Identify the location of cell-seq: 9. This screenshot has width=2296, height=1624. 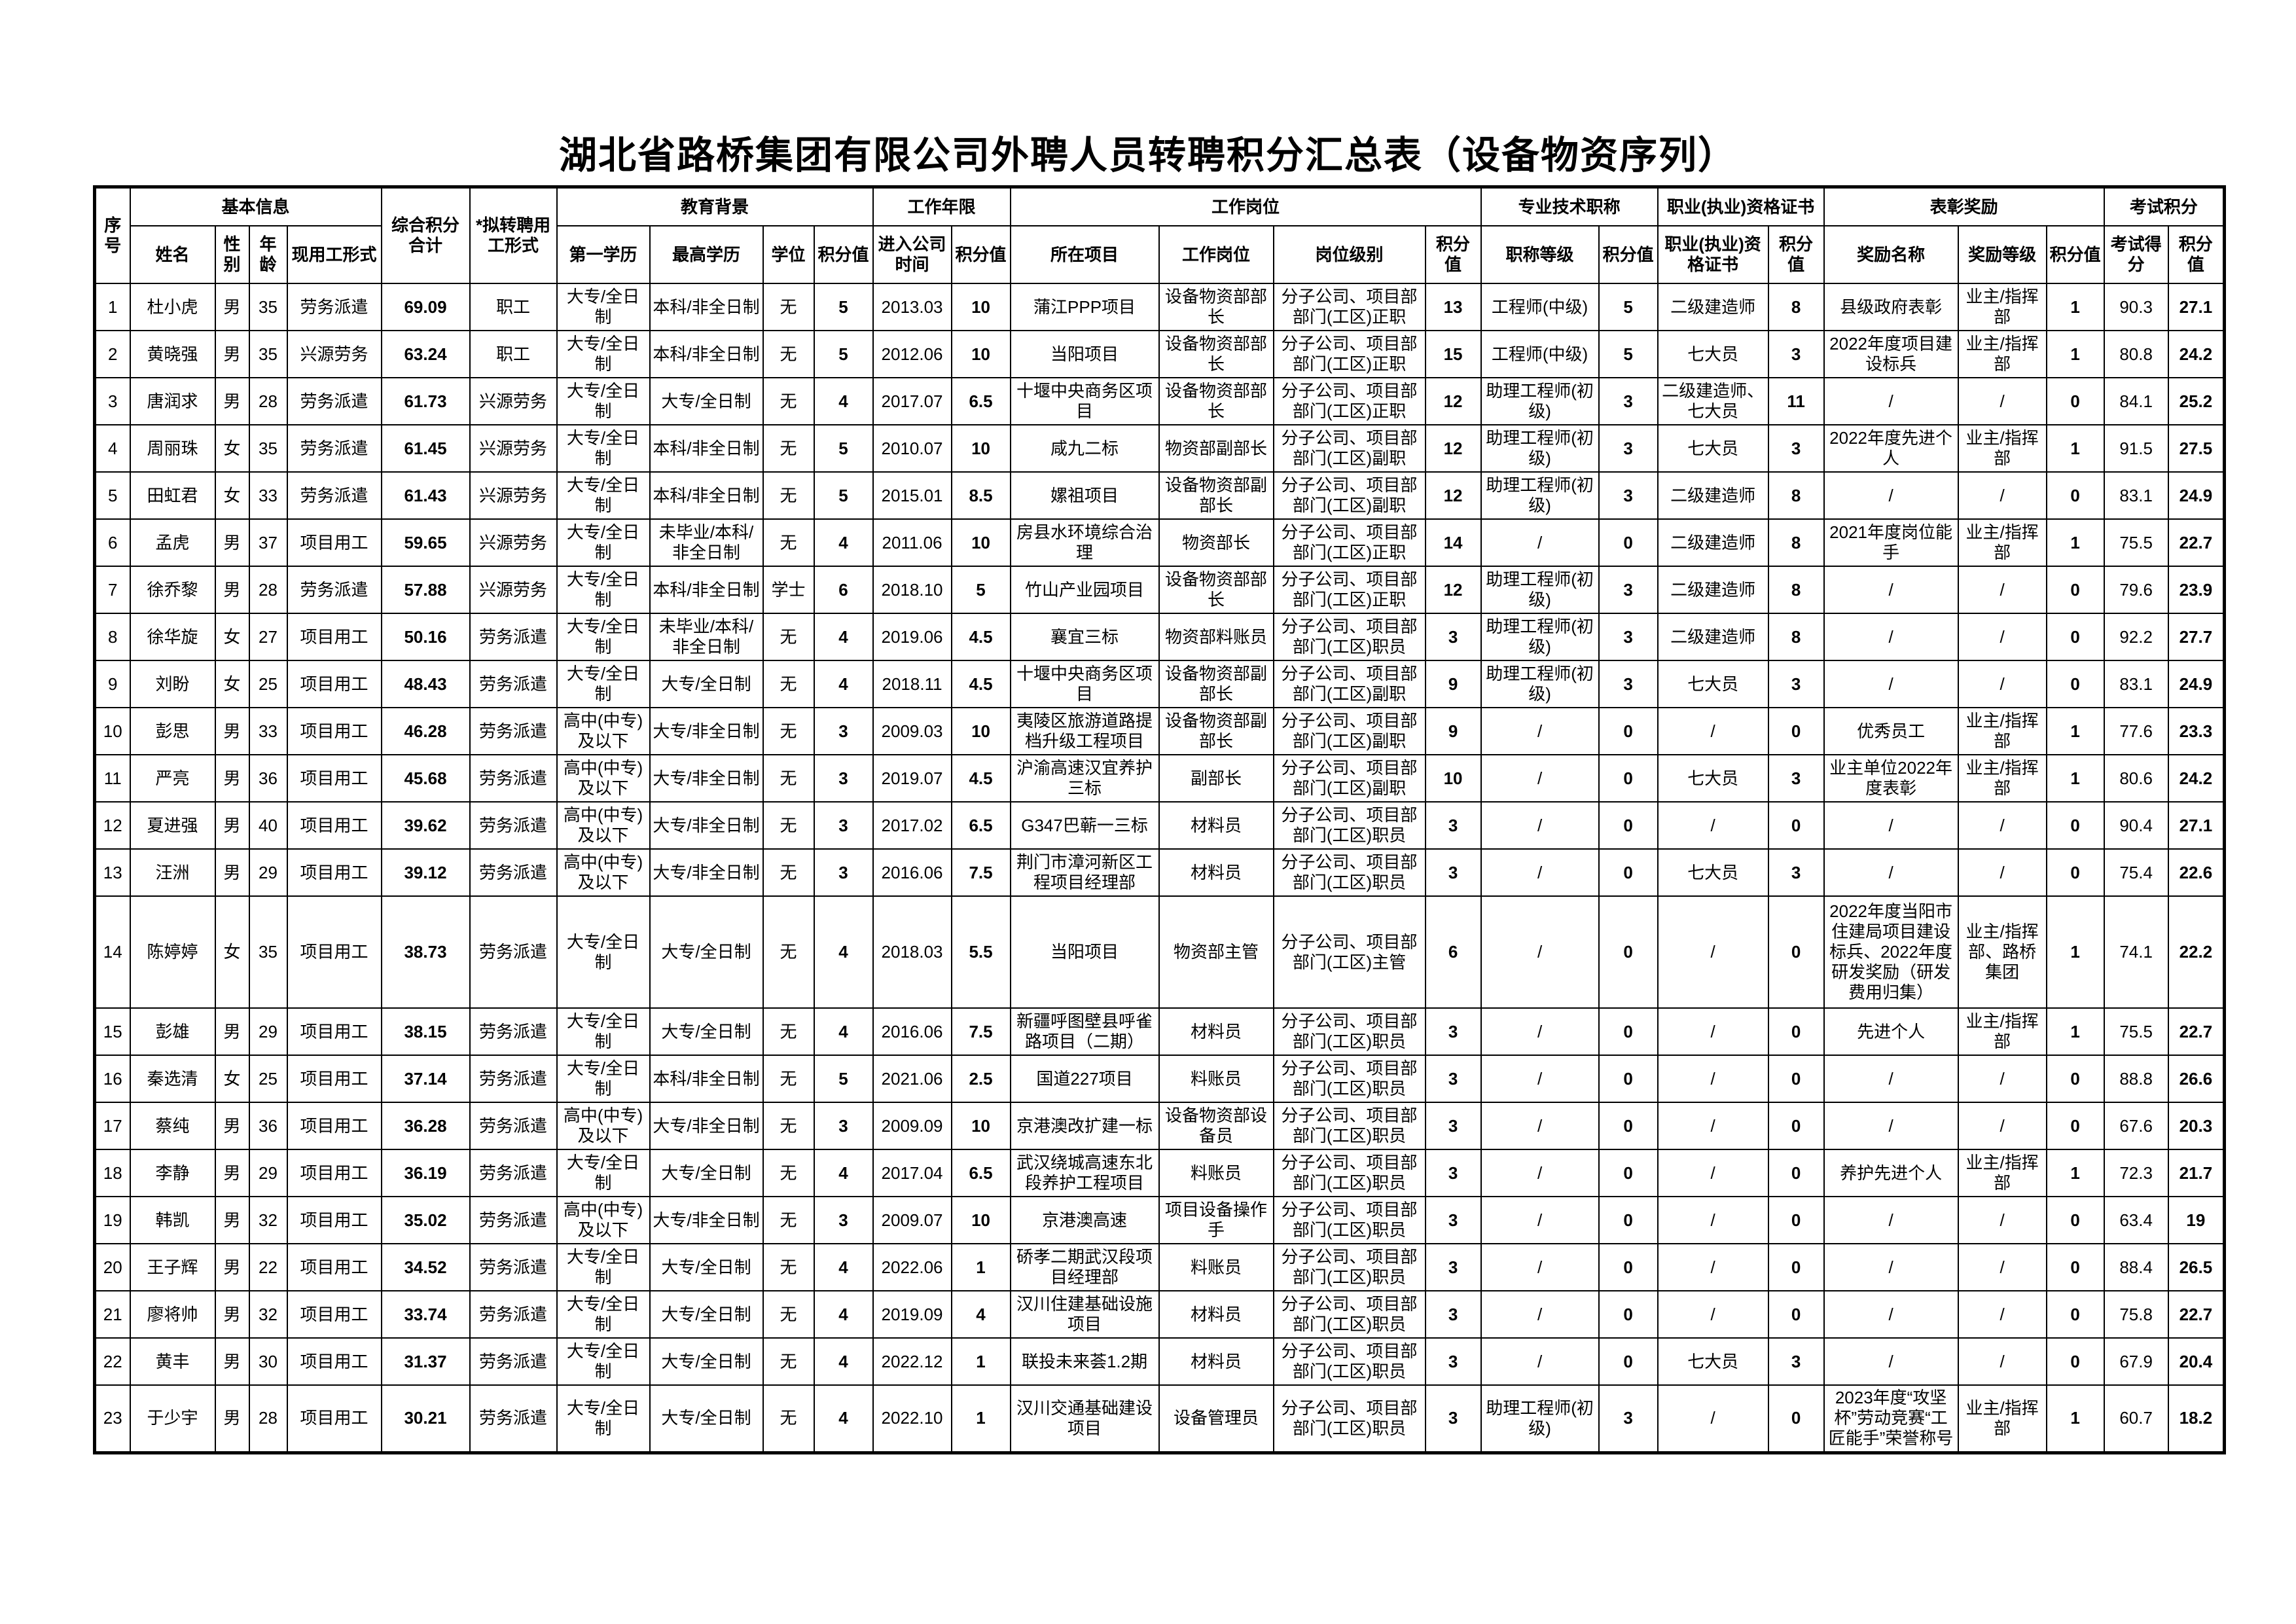
(112, 684).